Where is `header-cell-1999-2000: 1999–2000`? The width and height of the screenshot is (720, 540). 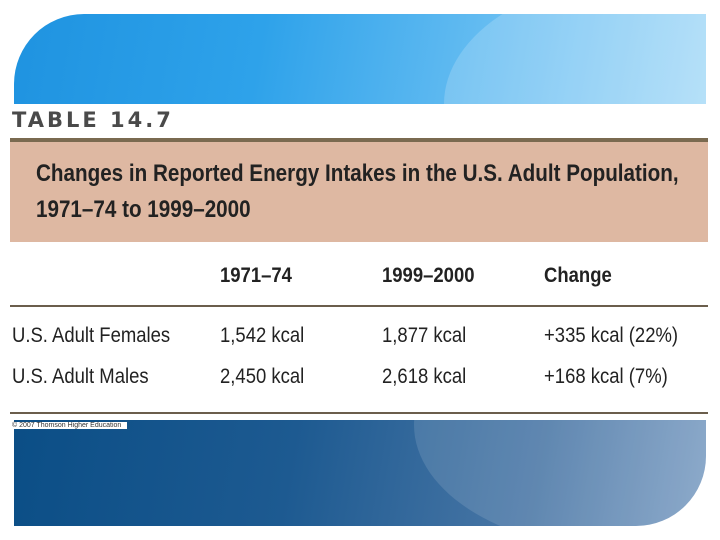
header-cell-1999-2000: 1999–2000 is located at coordinates (428, 275).